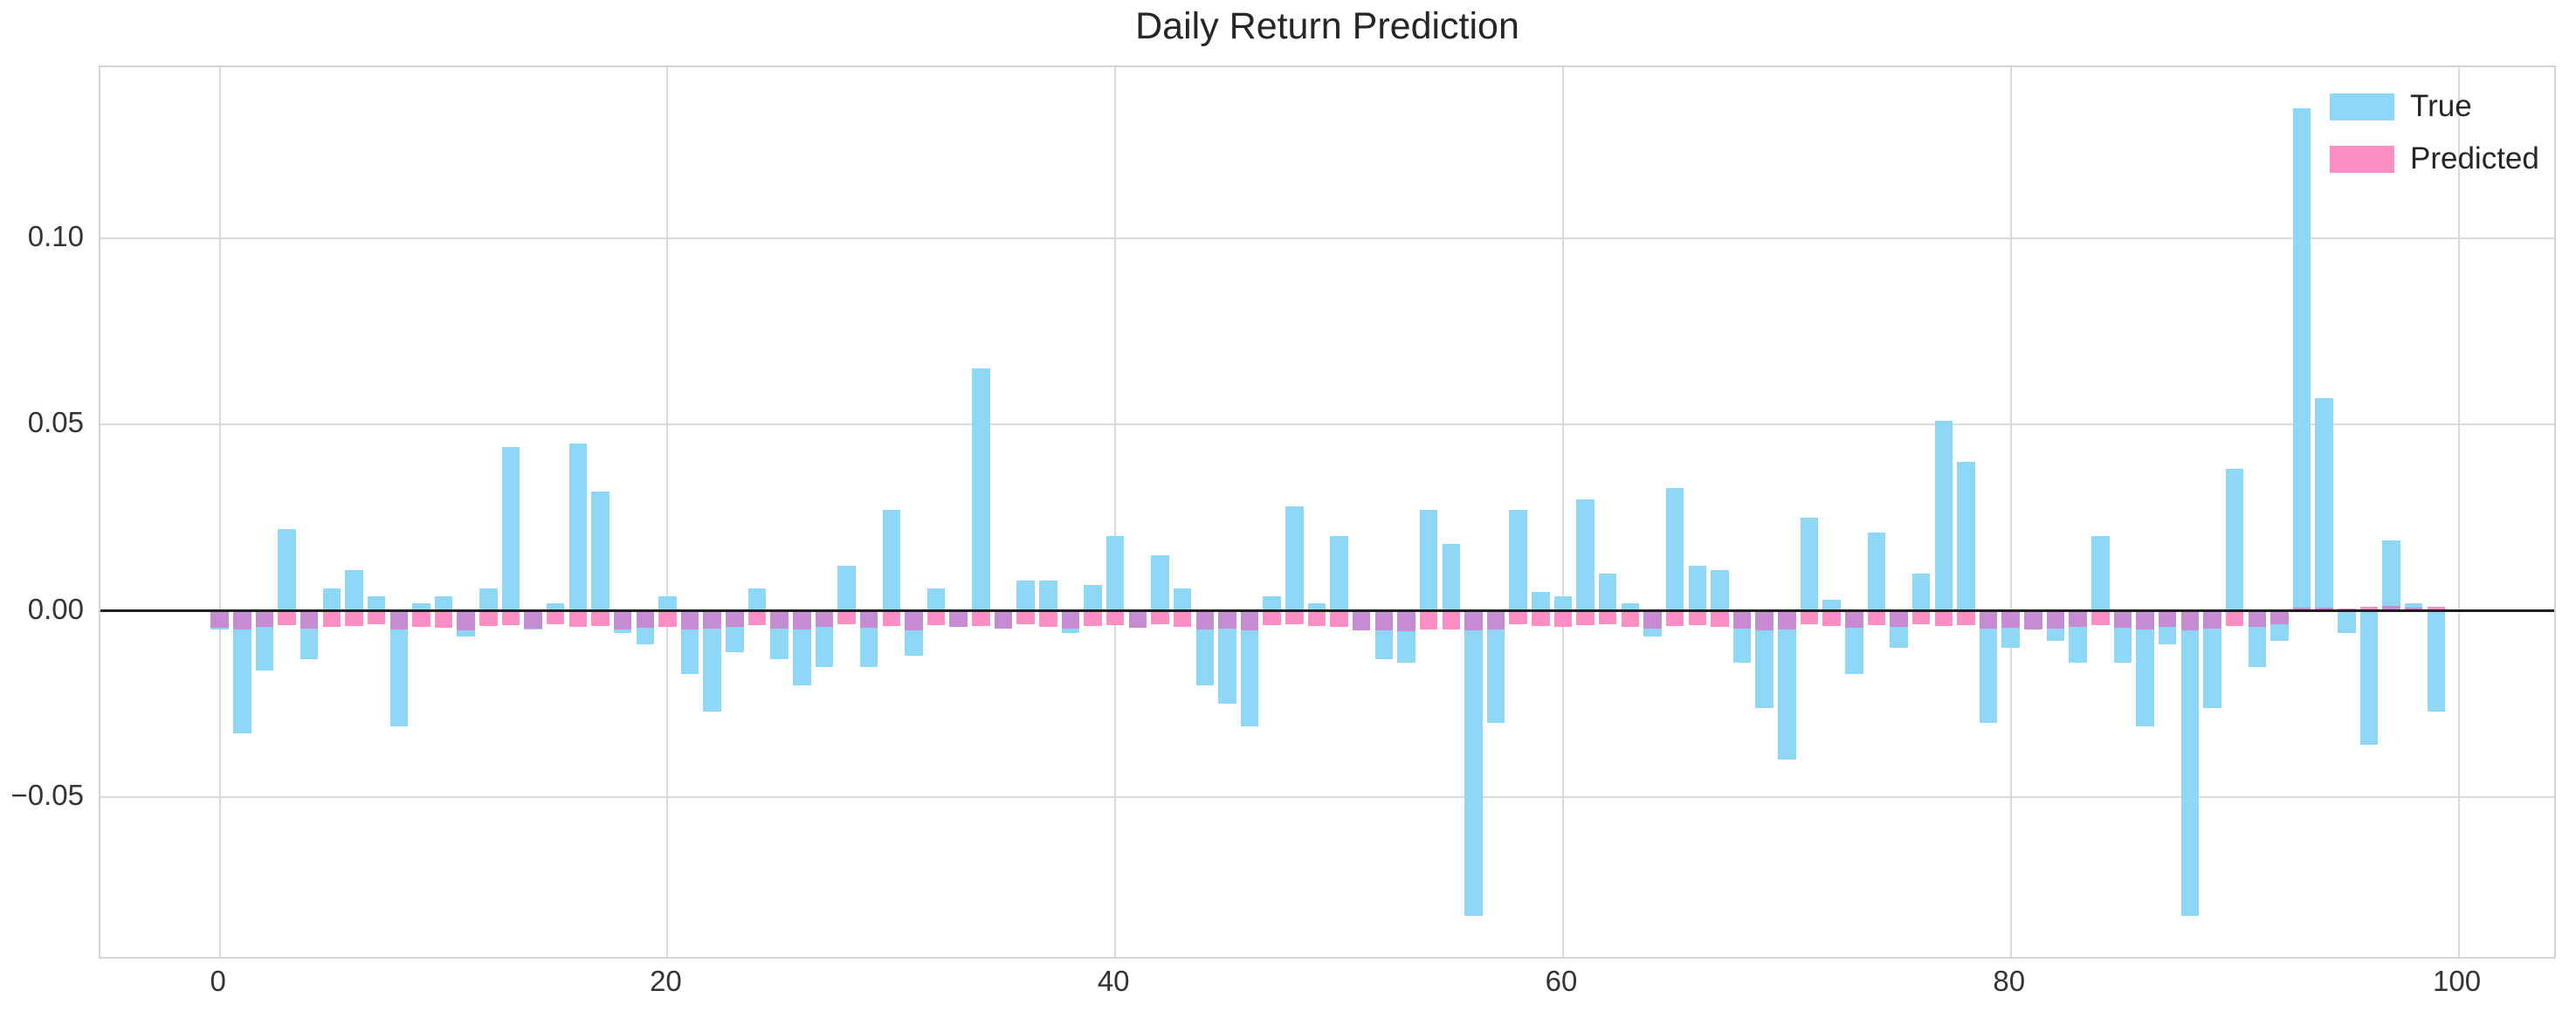 Image resolution: width=2576 pixels, height=1018 pixels. What do you see at coordinates (2362, 159) in the screenshot?
I see `legend-swatch-predicted-icon` at bounding box center [2362, 159].